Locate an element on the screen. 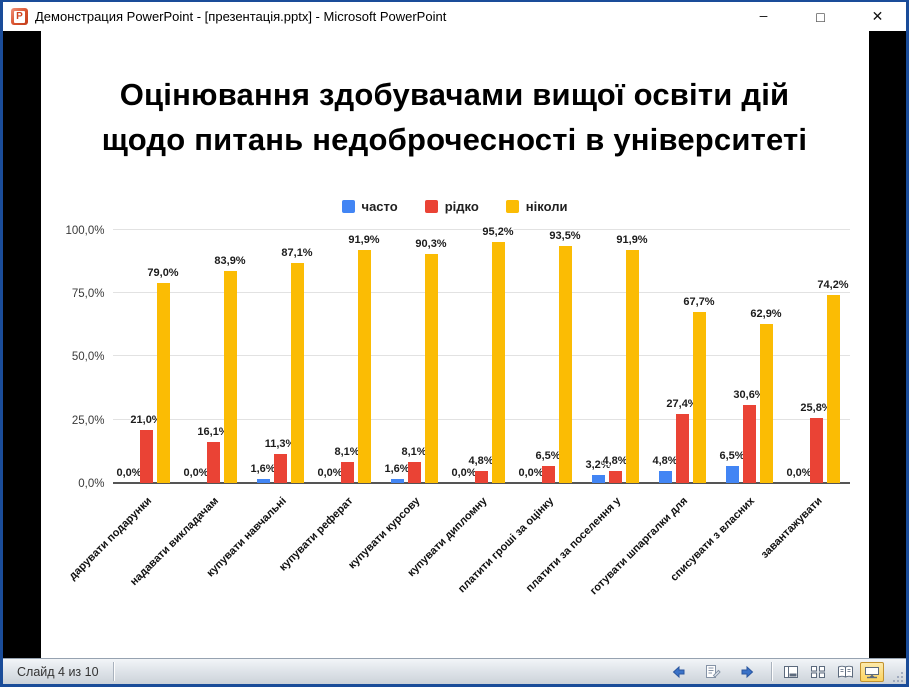 The image size is (909, 687). previous-slide-arrow-icon is located at coordinates (678, 671).